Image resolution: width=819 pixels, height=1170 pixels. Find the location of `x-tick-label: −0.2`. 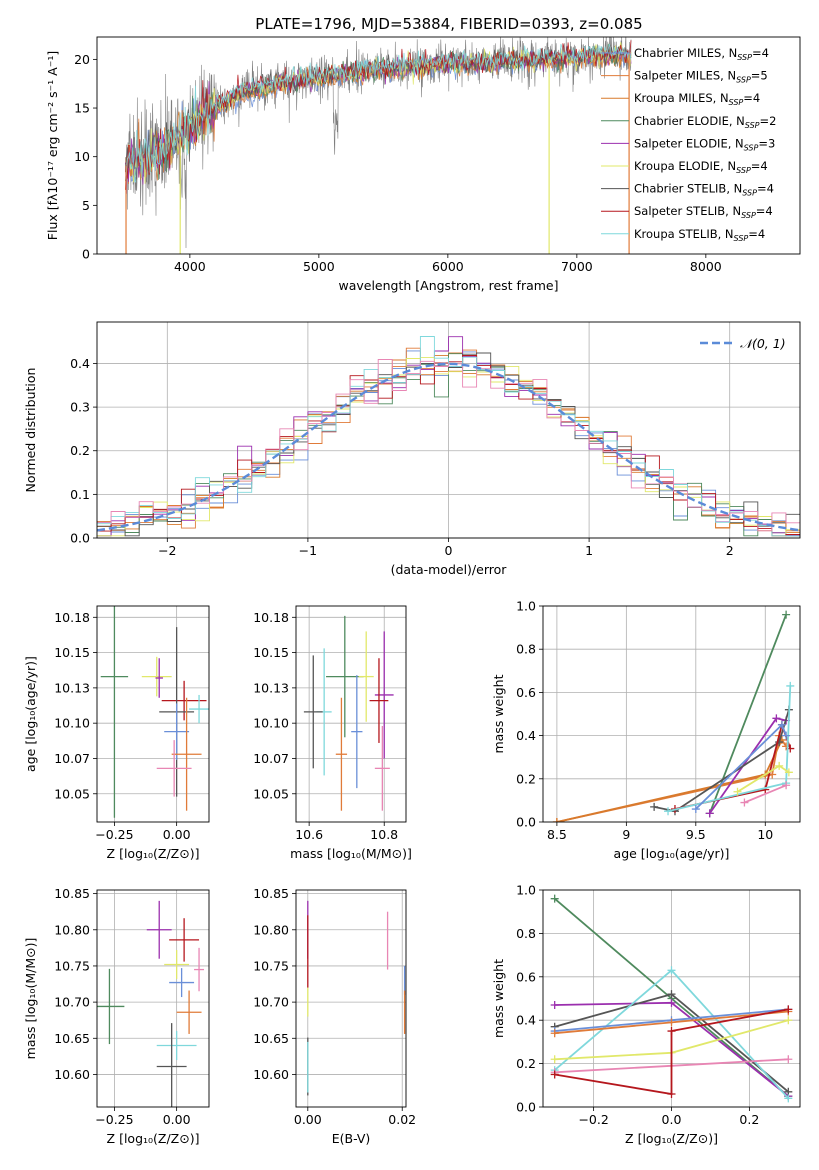

x-tick-label: −0.2 is located at coordinates (593, 1119).